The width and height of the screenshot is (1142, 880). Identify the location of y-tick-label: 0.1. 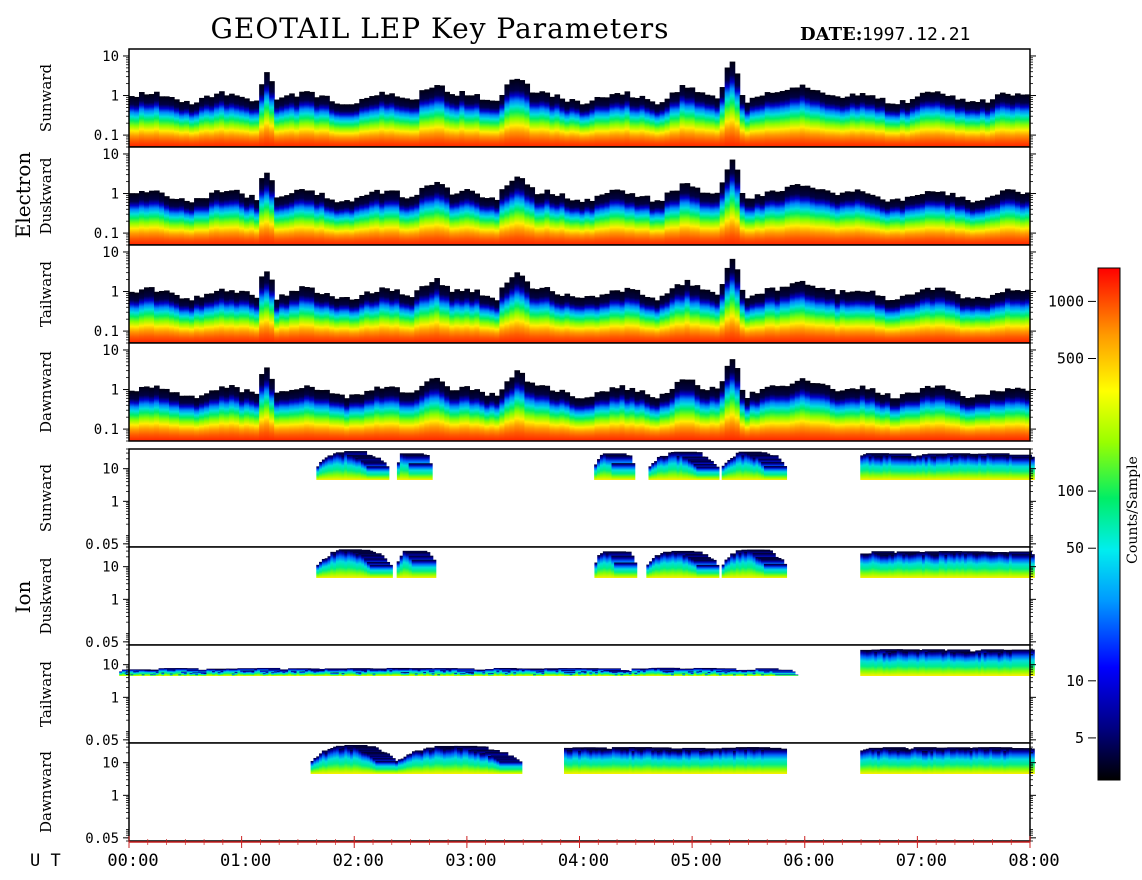
(106, 136).